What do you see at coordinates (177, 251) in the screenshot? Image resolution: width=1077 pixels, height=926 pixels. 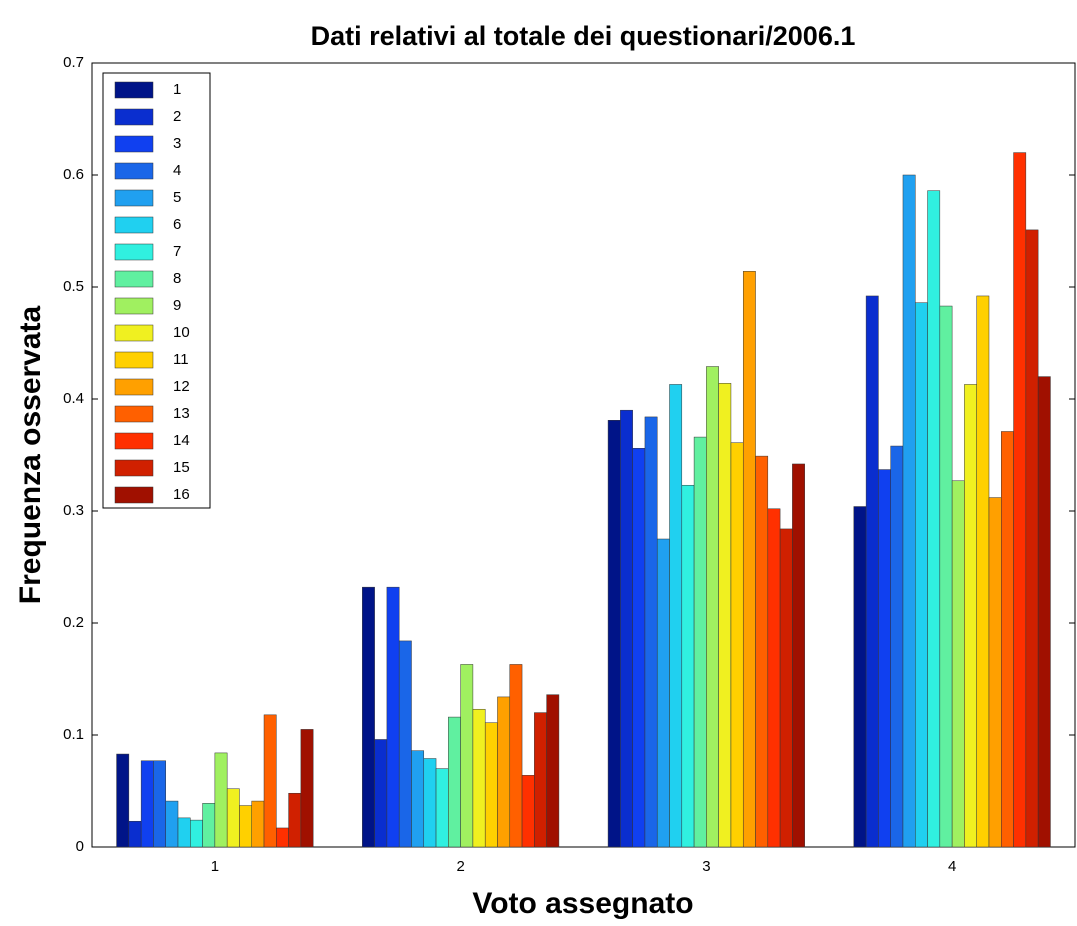 I see `legend-label: 7` at bounding box center [177, 251].